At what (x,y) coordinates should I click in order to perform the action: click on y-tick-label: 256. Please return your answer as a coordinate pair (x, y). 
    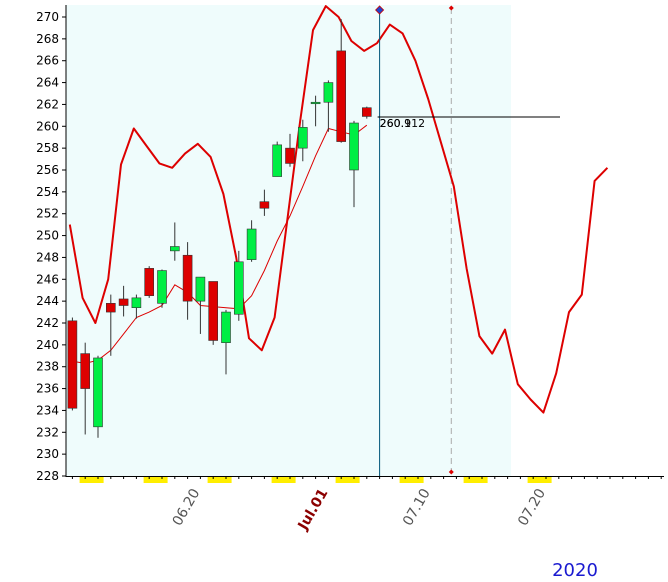
    Looking at the image, I should click on (47, 170).